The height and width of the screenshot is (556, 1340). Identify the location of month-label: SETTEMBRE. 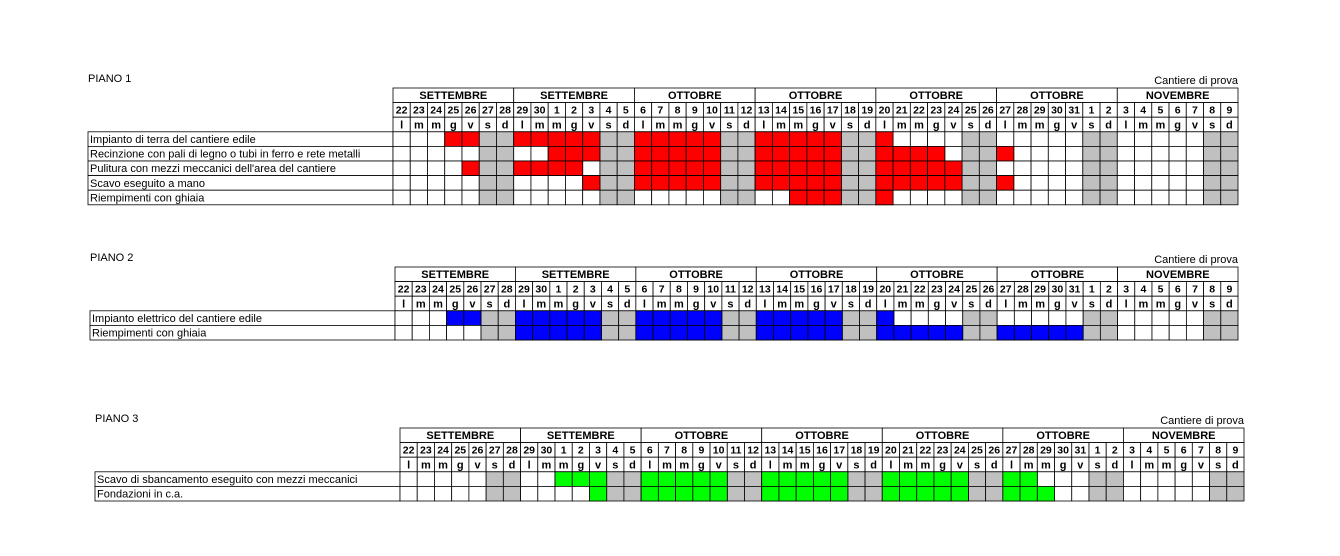
(574, 96).